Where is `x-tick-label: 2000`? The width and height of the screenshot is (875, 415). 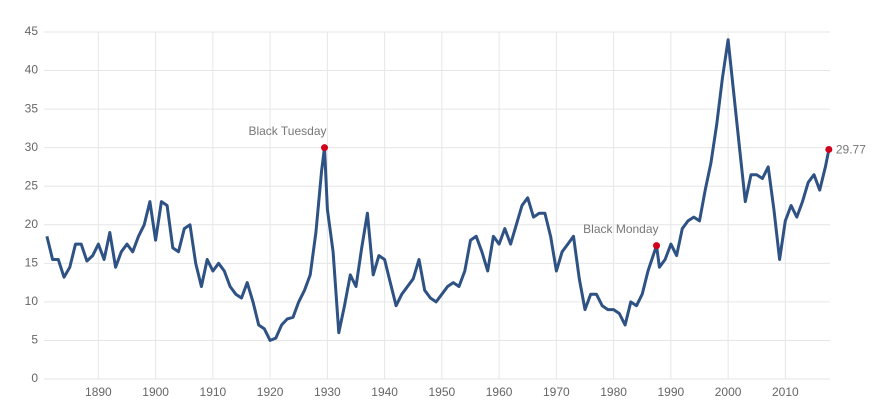
x-tick-label: 2000 is located at coordinates (728, 392).